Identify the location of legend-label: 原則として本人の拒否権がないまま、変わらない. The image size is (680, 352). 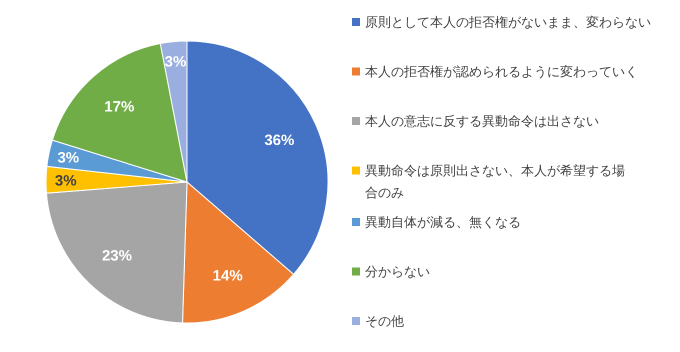
(508, 22).